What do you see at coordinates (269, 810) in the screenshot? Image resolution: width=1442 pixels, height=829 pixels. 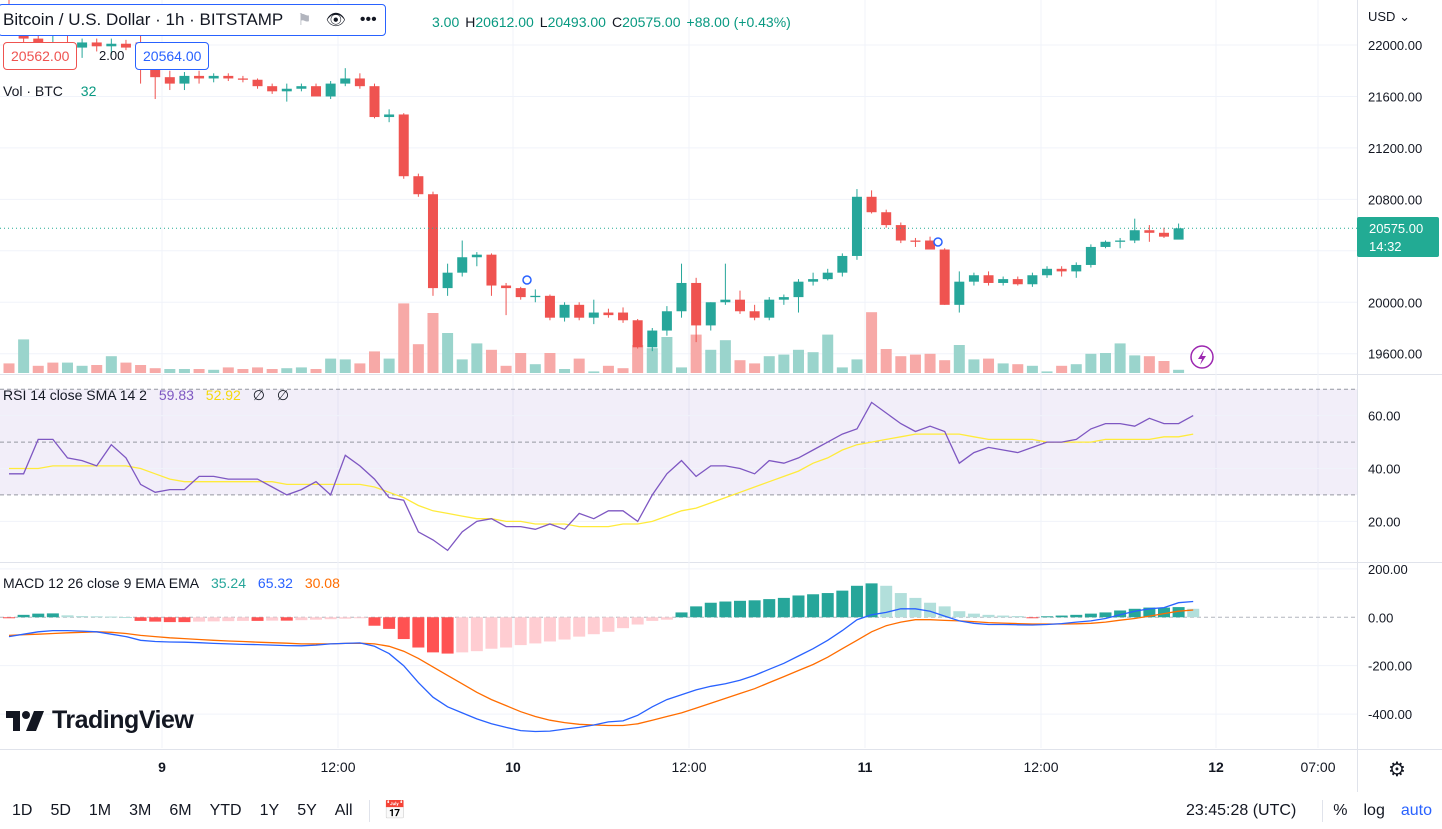 I see `range-button-1y: 1Y` at bounding box center [269, 810].